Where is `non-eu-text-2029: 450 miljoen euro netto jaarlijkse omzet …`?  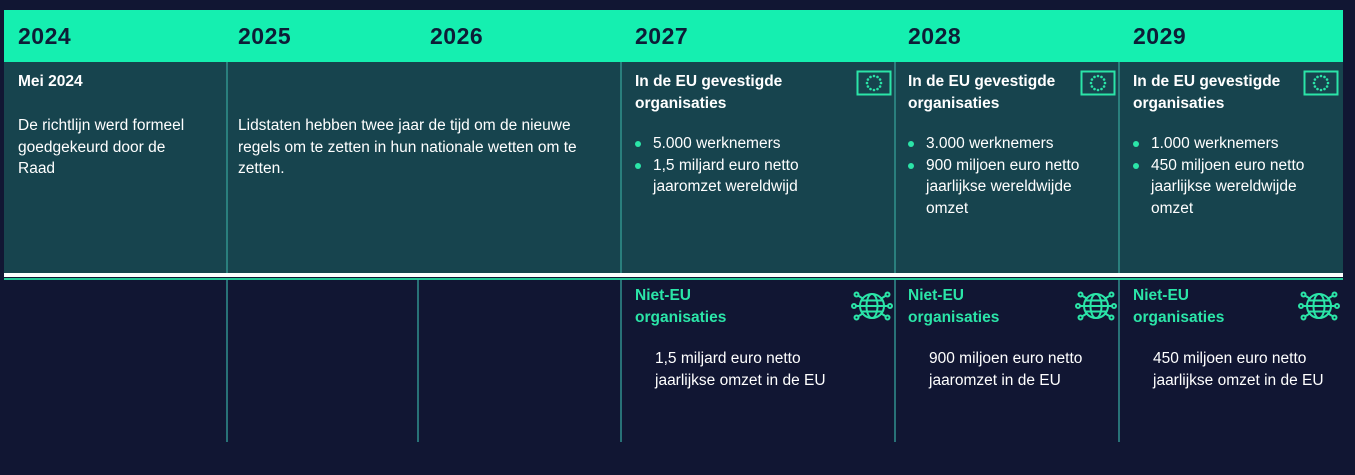
non-eu-text-2029: 450 miljoen euro netto jaarlijkse omzet … is located at coordinates (1238, 369).